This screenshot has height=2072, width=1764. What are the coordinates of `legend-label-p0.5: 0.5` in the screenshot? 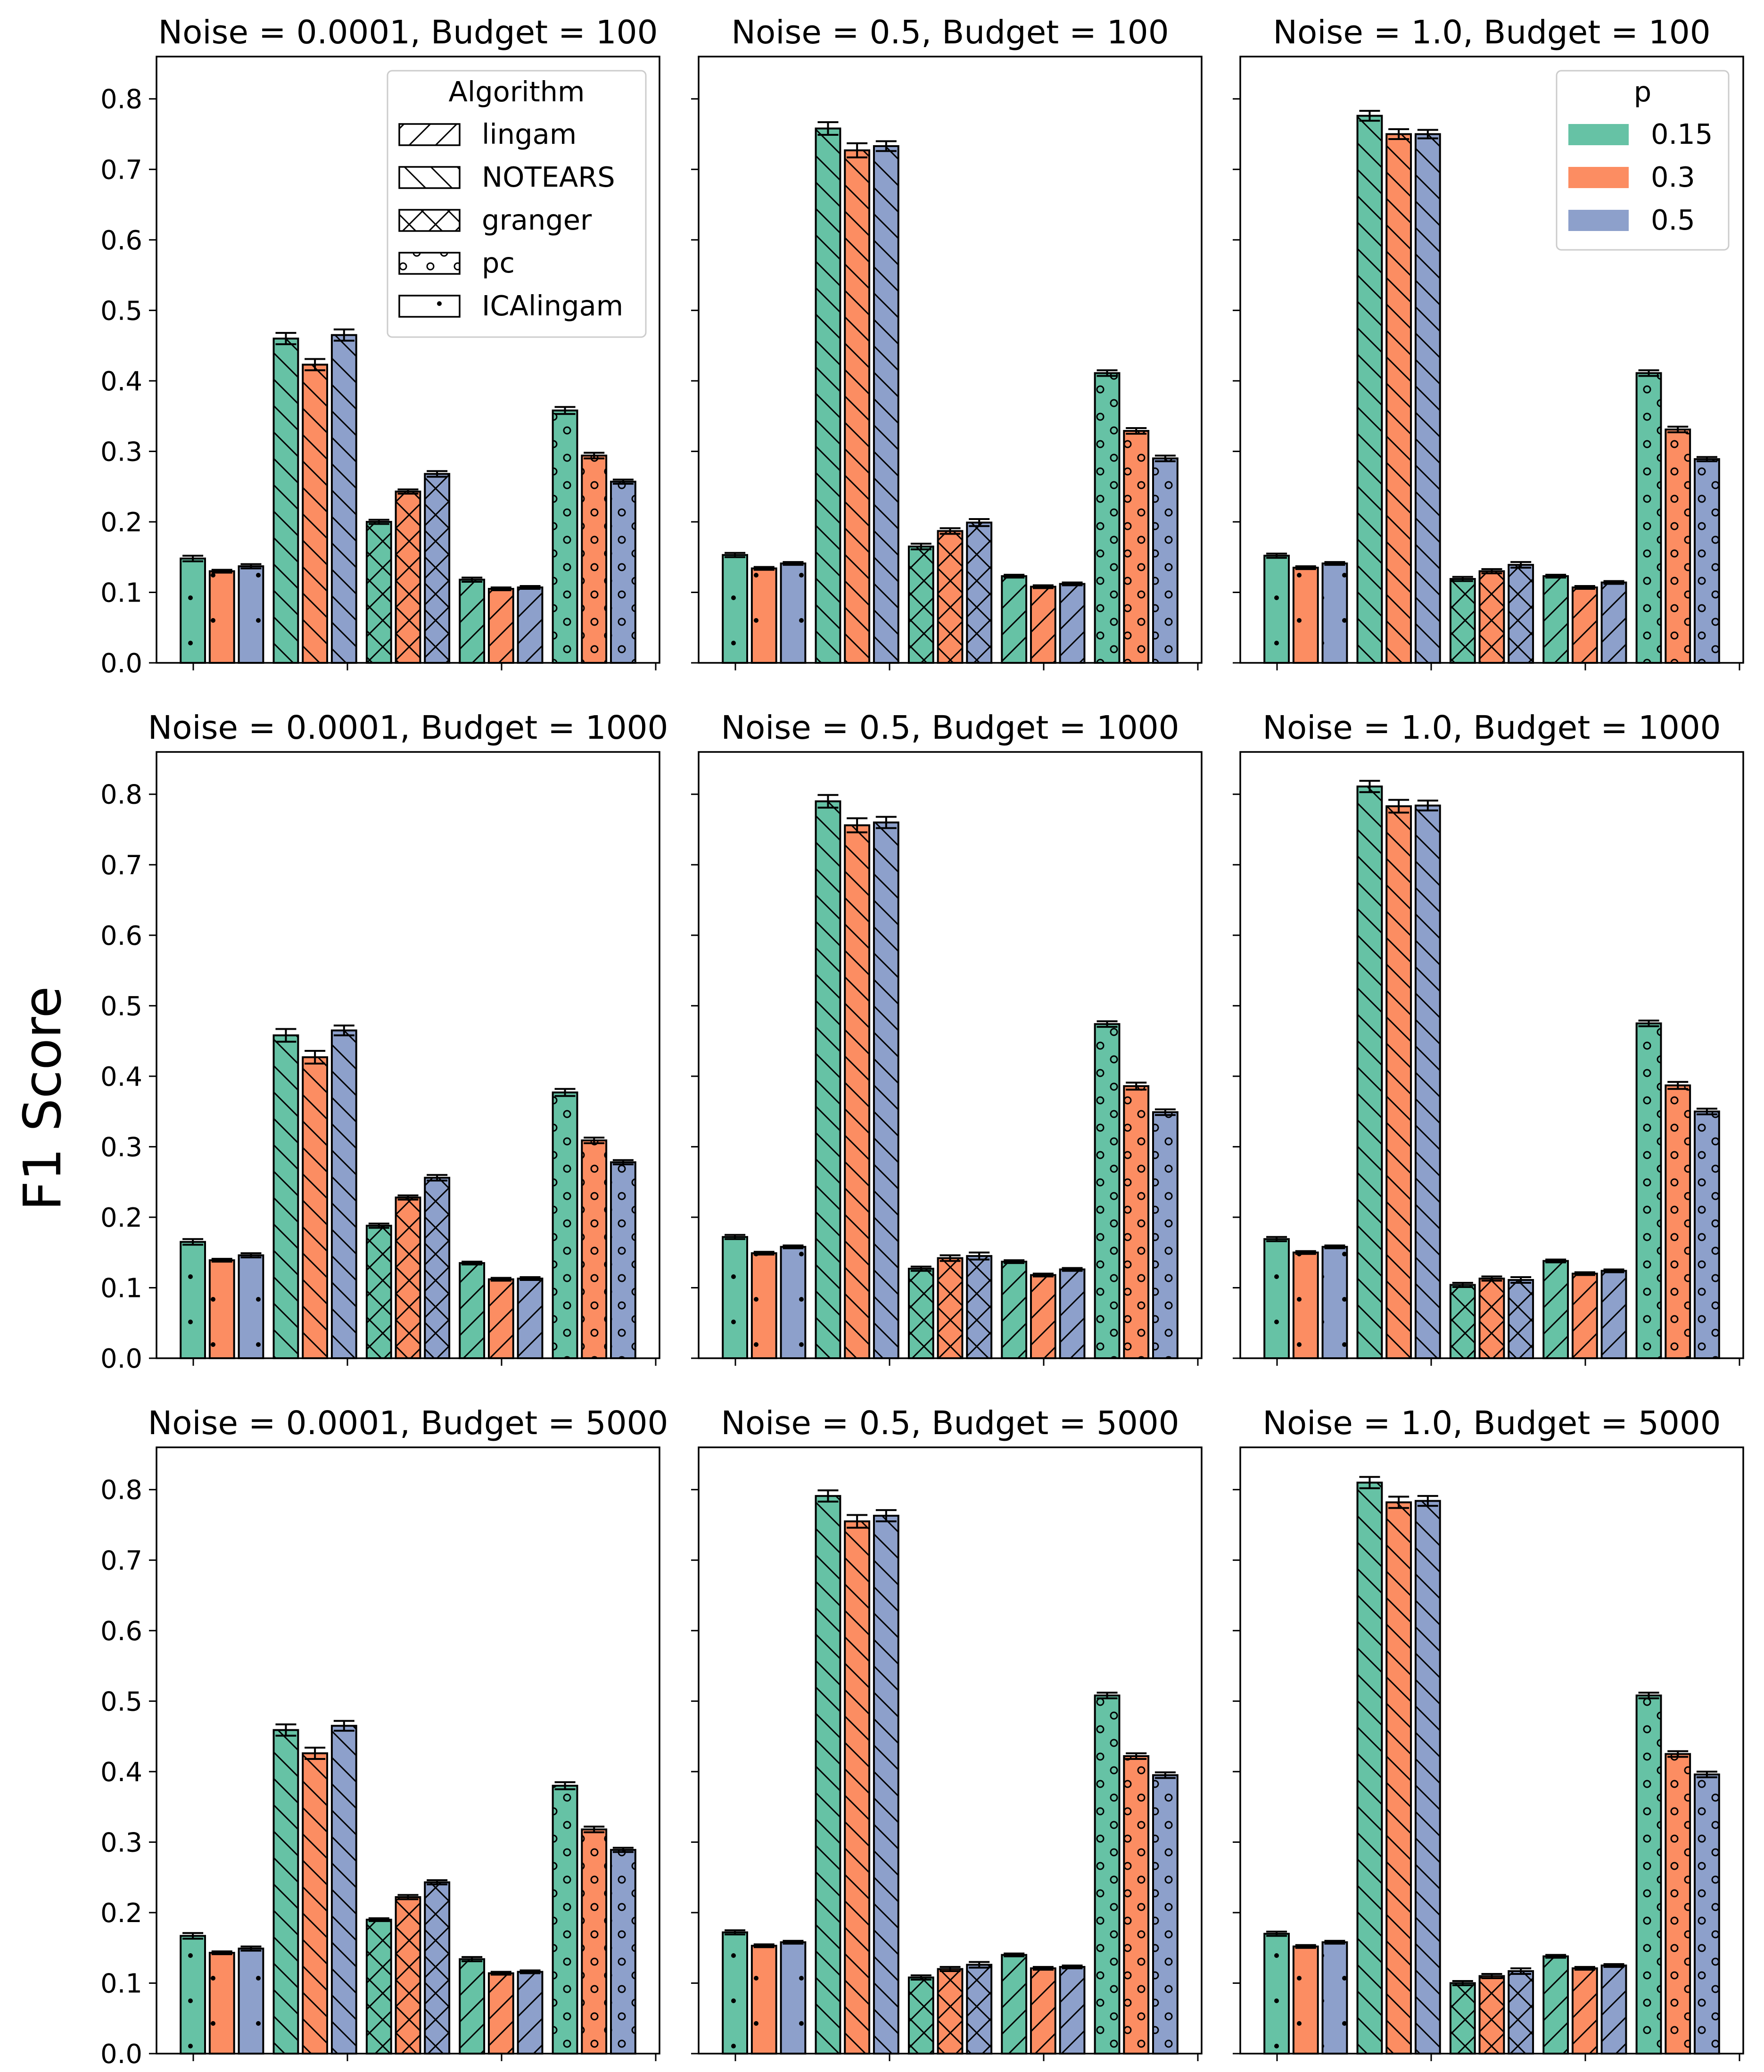 It's located at (1673, 220).